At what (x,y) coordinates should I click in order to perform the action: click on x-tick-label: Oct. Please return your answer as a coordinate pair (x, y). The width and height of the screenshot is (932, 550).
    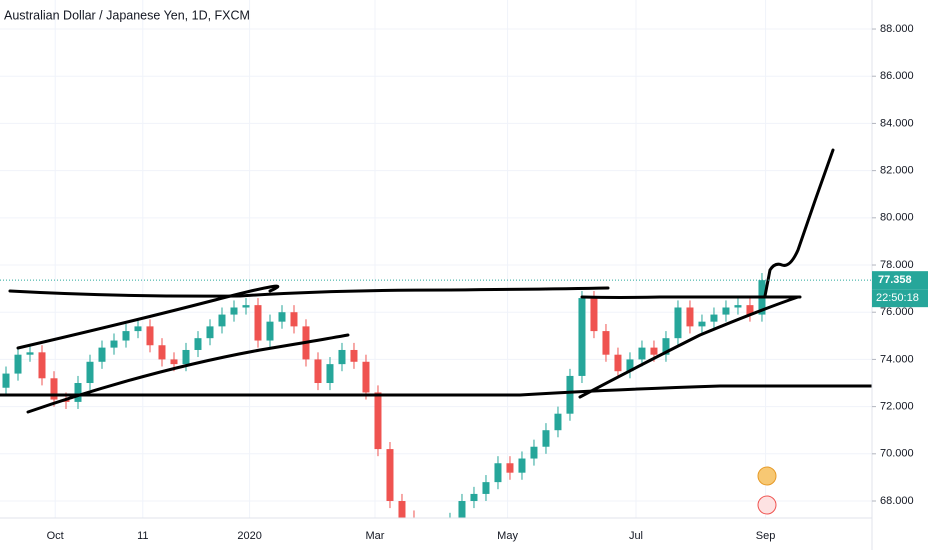
    Looking at the image, I should click on (55, 536).